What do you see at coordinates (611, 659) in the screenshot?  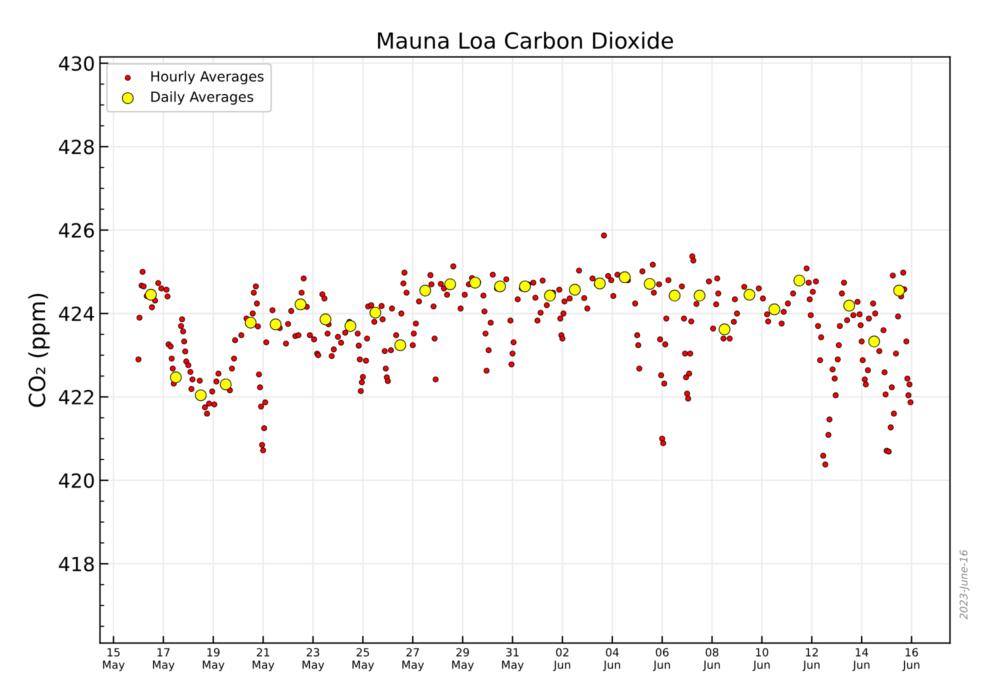 I see `x-tick-label: 04 Jun` at bounding box center [611, 659].